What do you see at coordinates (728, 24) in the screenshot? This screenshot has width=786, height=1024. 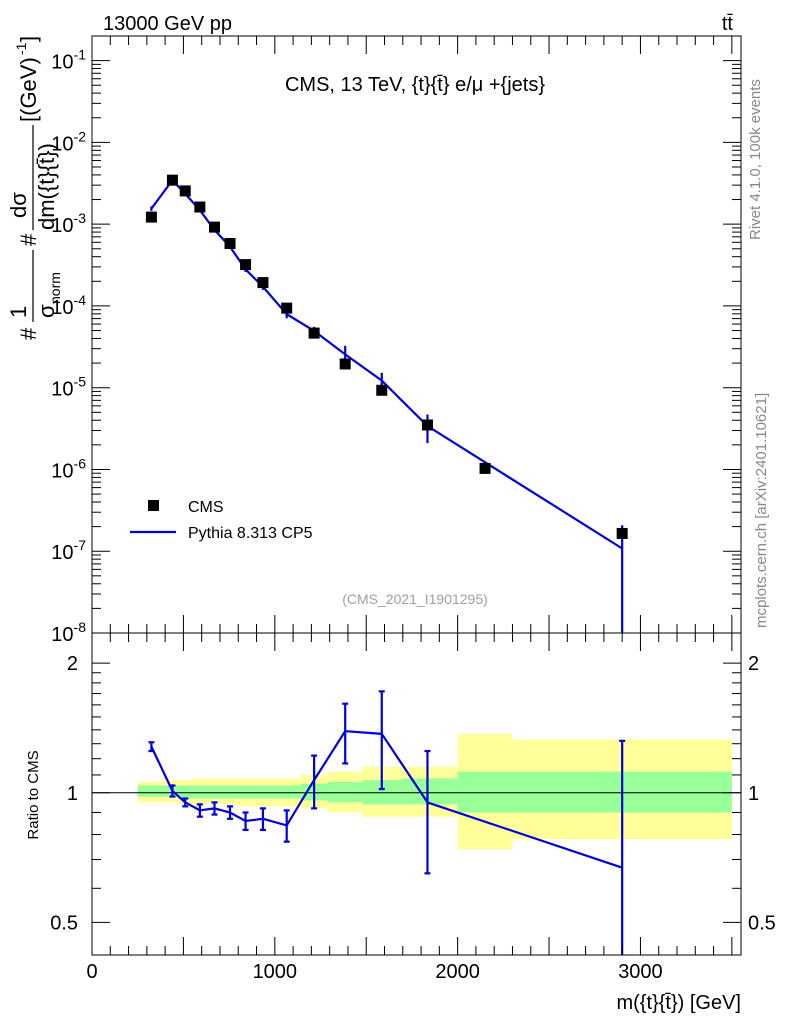 I see `header-right-label: tt̄` at bounding box center [728, 24].